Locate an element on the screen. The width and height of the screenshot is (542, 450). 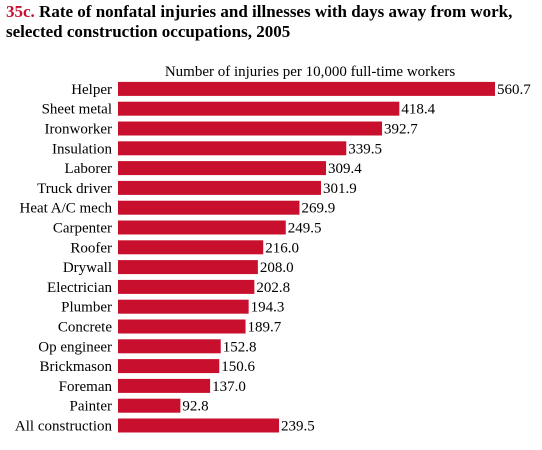
value-label: 269.9 is located at coordinates (318, 209).